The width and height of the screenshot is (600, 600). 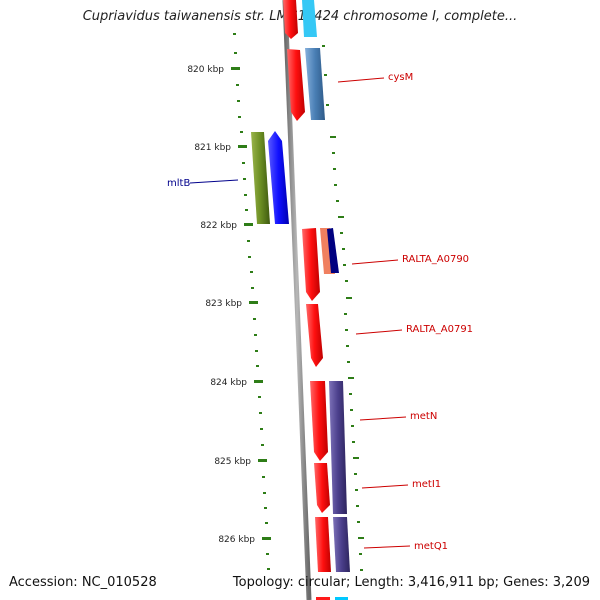 I want to click on gene-label-metI1: metI1, so click(x=426, y=484).